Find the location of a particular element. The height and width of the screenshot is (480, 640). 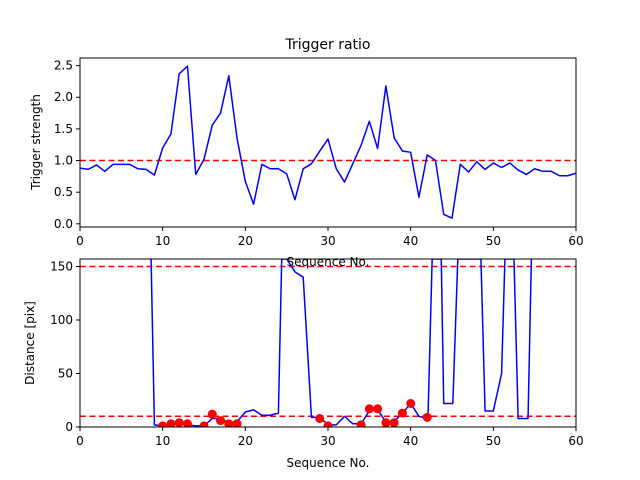

top-chart-y-tick-label: 1.5 is located at coordinates (63, 129).